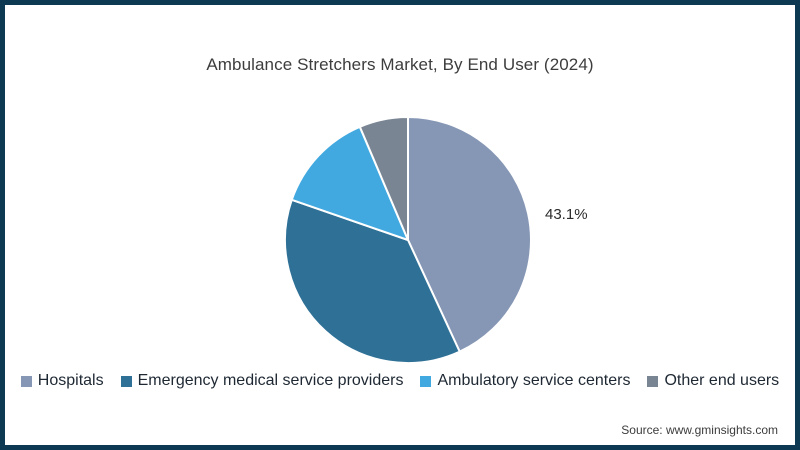  I want to click on legend-item-ambulatory-service-centers: Ambulatory service centers, so click(525, 381).